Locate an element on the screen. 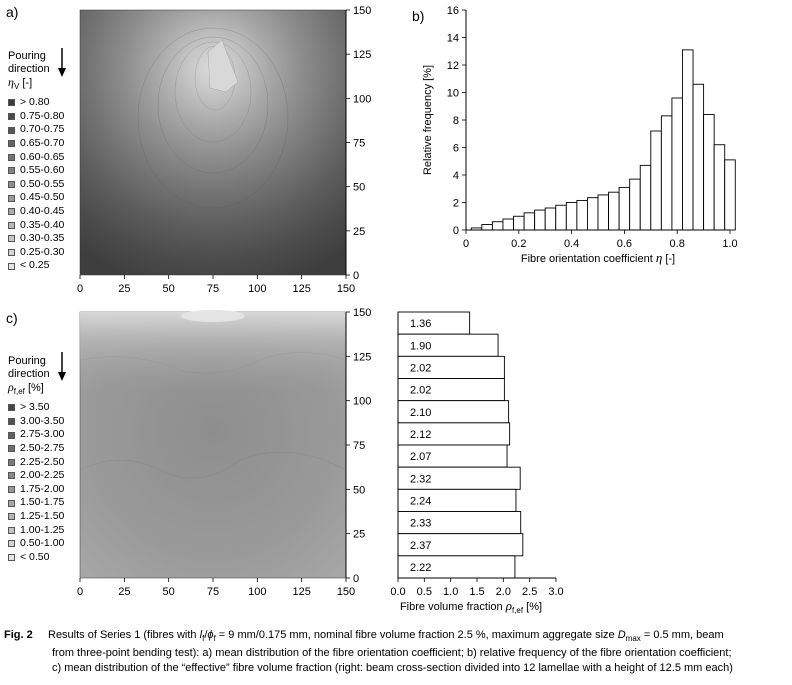 The width and height of the screenshot is (792, 685). legend-c-title-2: direction is located at coordinates (29, 374).